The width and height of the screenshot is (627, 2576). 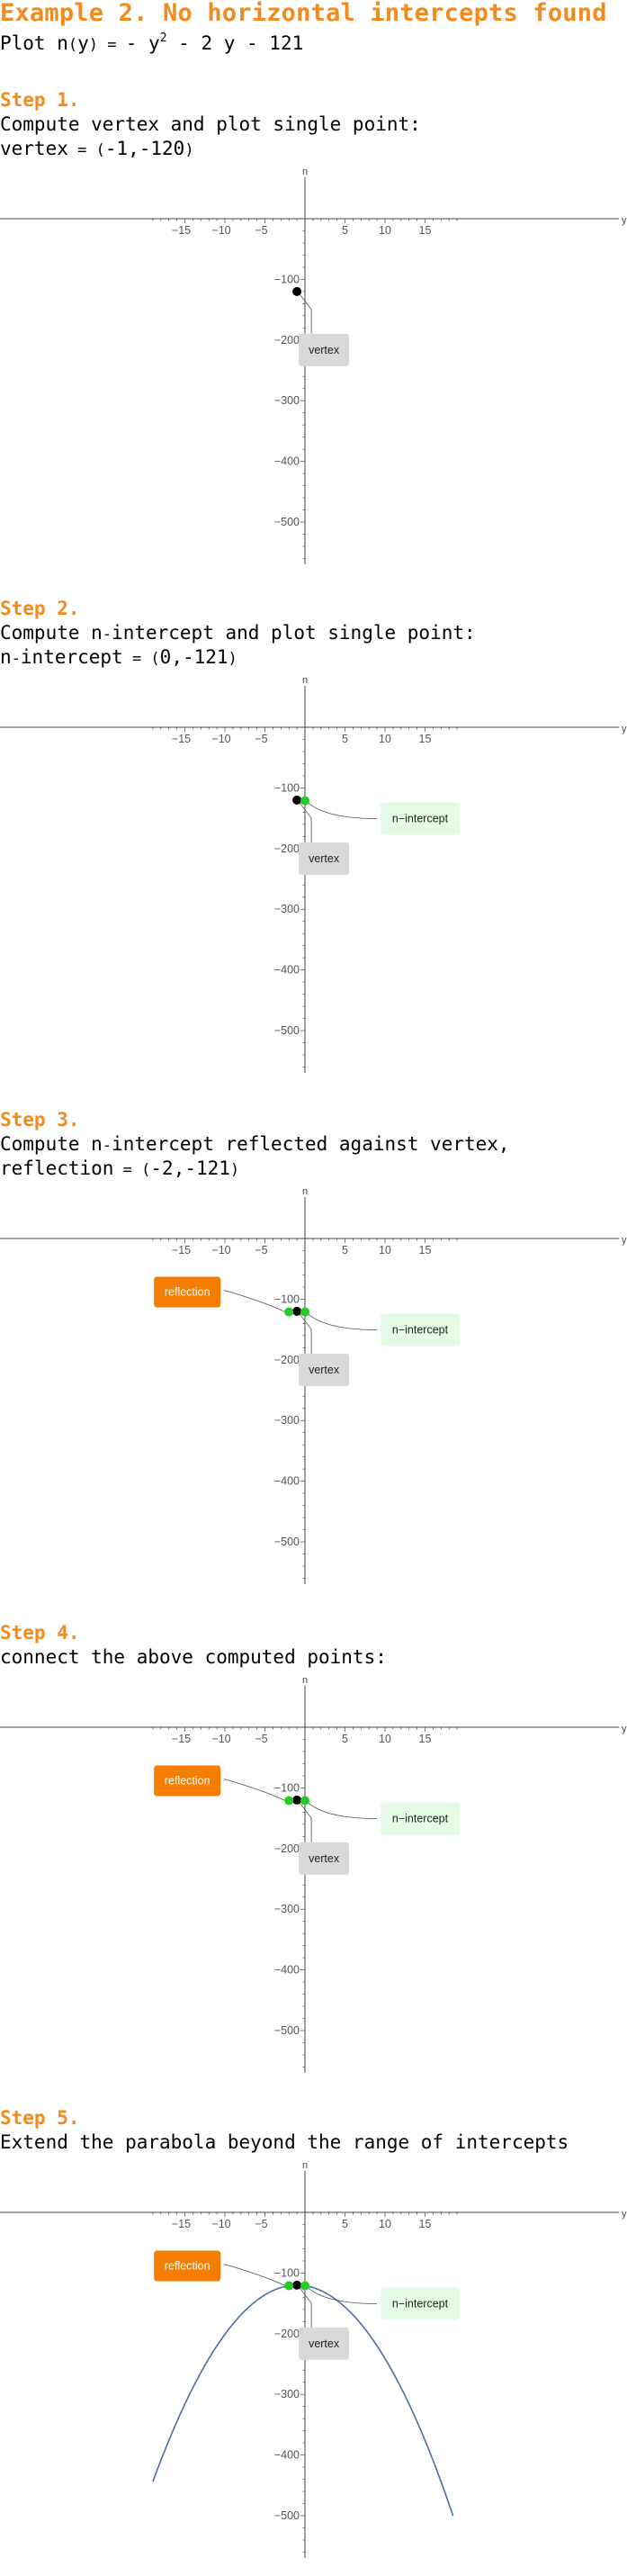 I want to click on plot-prefix: Plot, so click(x=29, y=43).